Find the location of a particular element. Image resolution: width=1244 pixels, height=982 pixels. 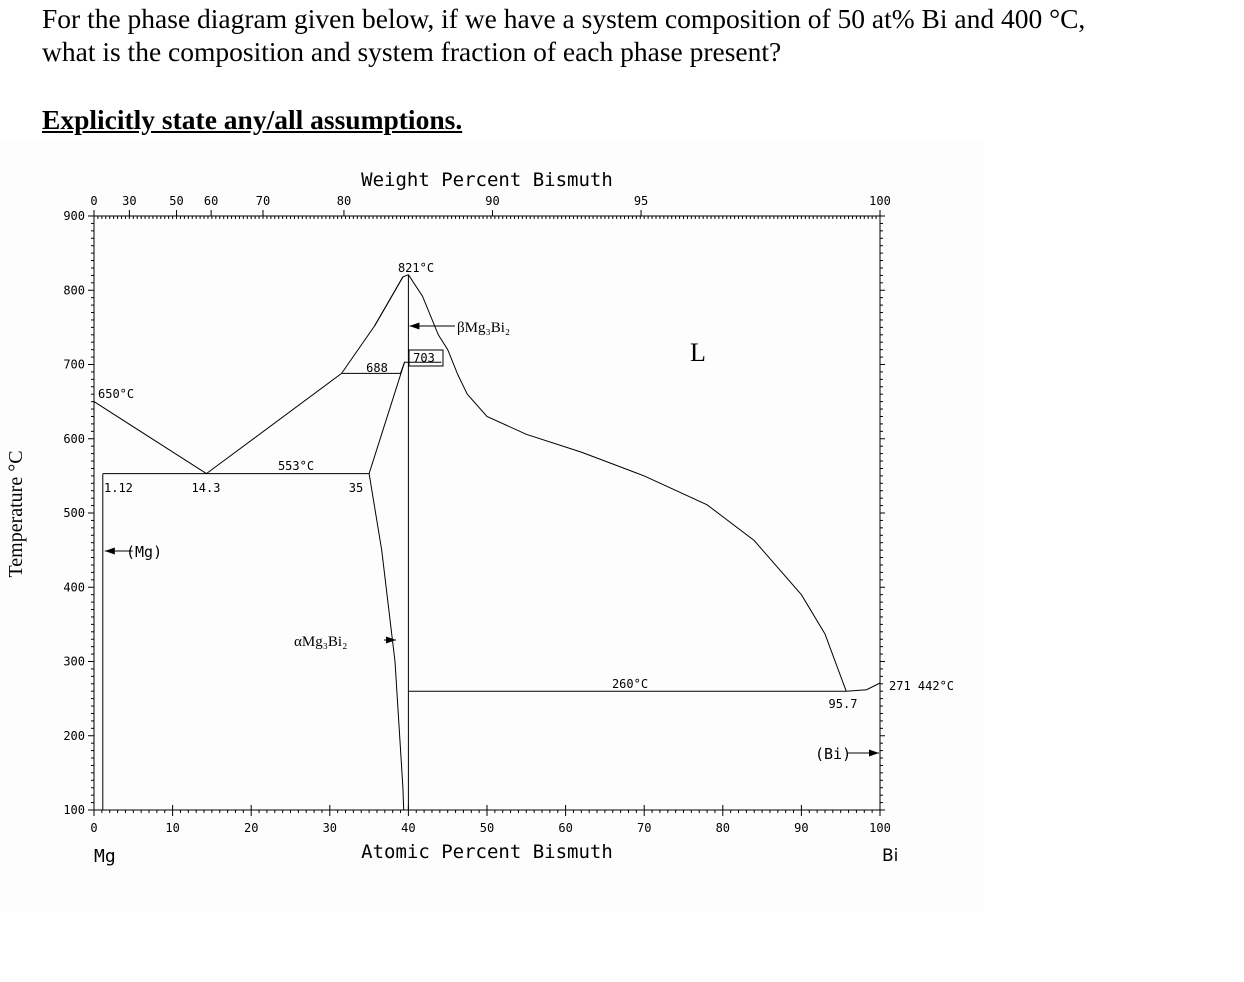

x-tick-label: 70 is located at coordinates (644, 828).